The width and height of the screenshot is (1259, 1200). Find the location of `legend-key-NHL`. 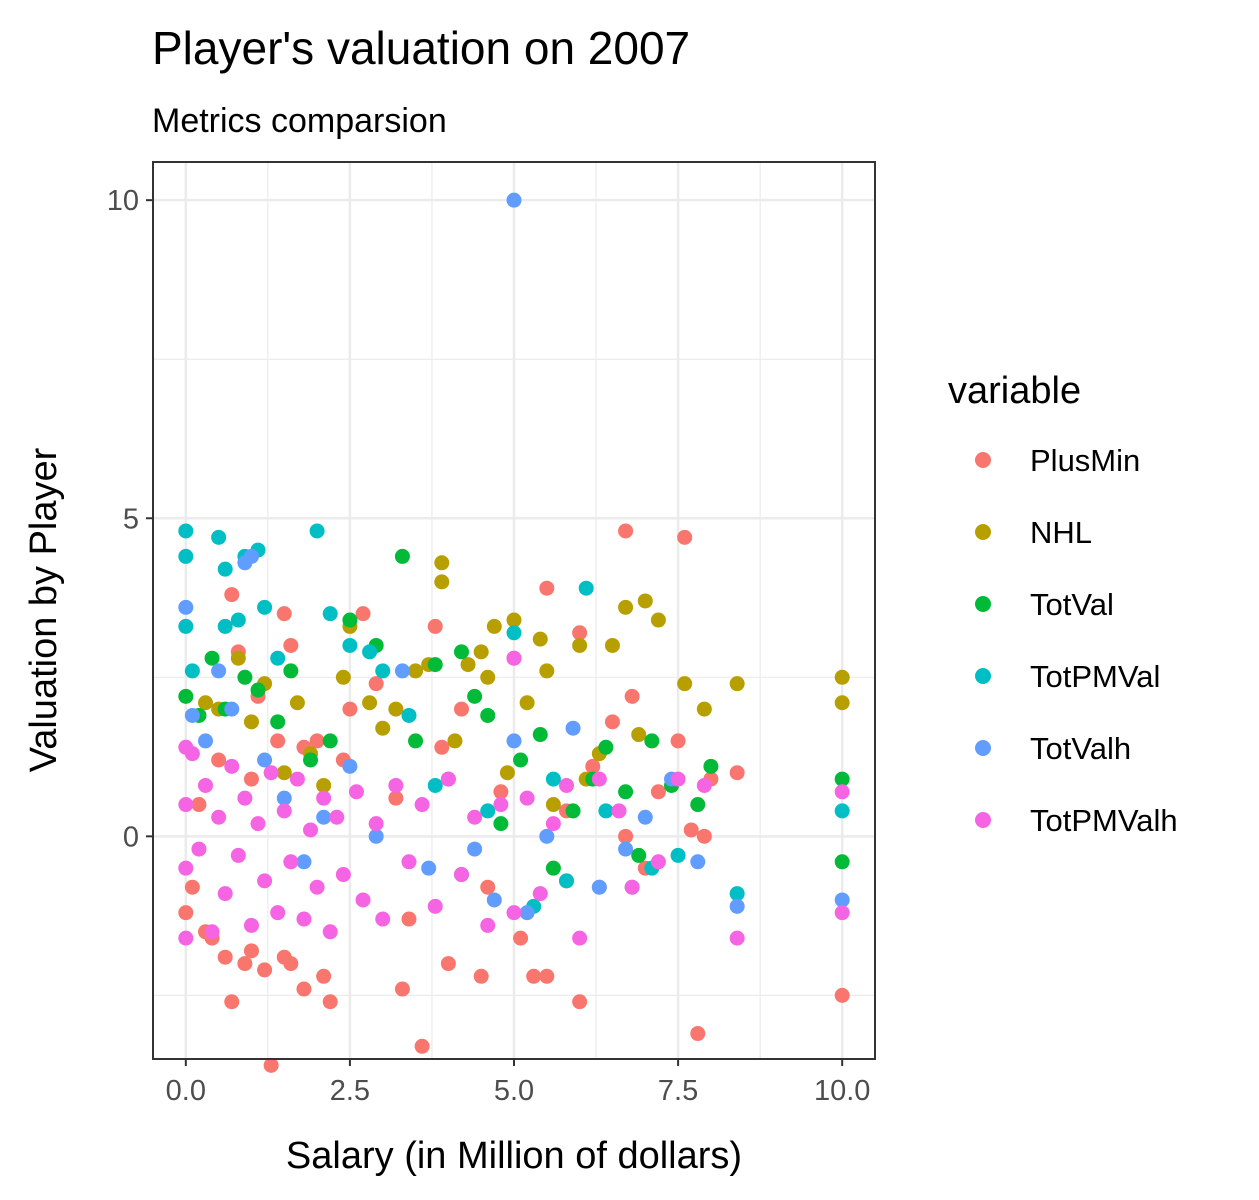

legend-key-NHL is located at coordinates (983, 532).